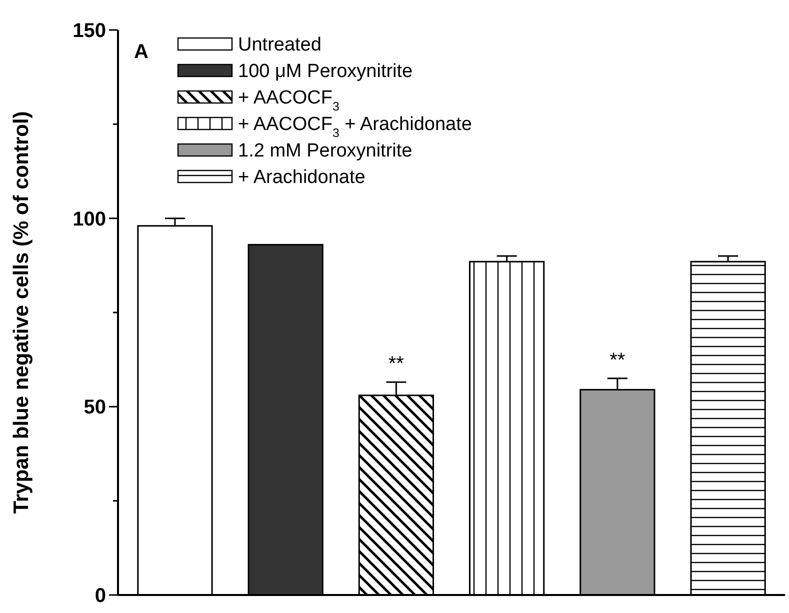  I want to click on y-axis-title: Trypan blue negative cells (% of control), so click(21, 312).